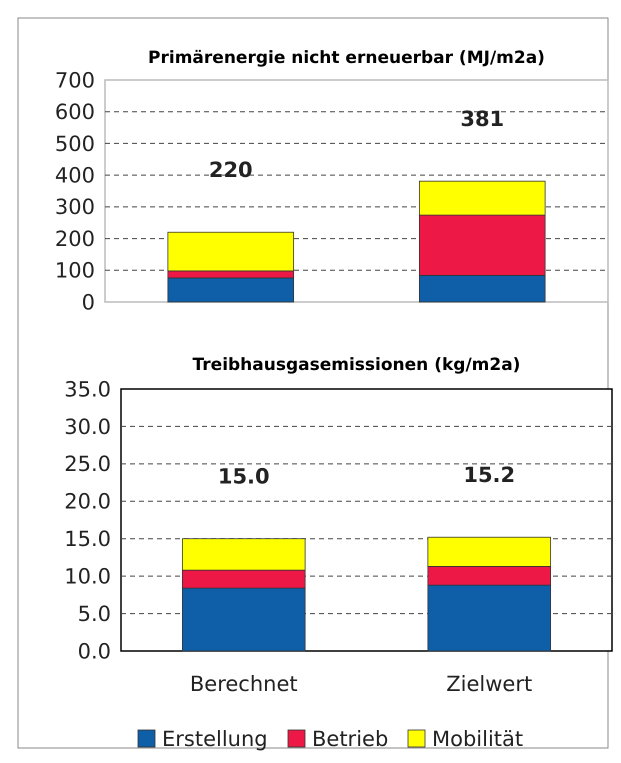 This screenshot has height=763, width=621. Describe the element at coordinates (482, 119) in the screenshot. I see `total-label: 381` at that location.